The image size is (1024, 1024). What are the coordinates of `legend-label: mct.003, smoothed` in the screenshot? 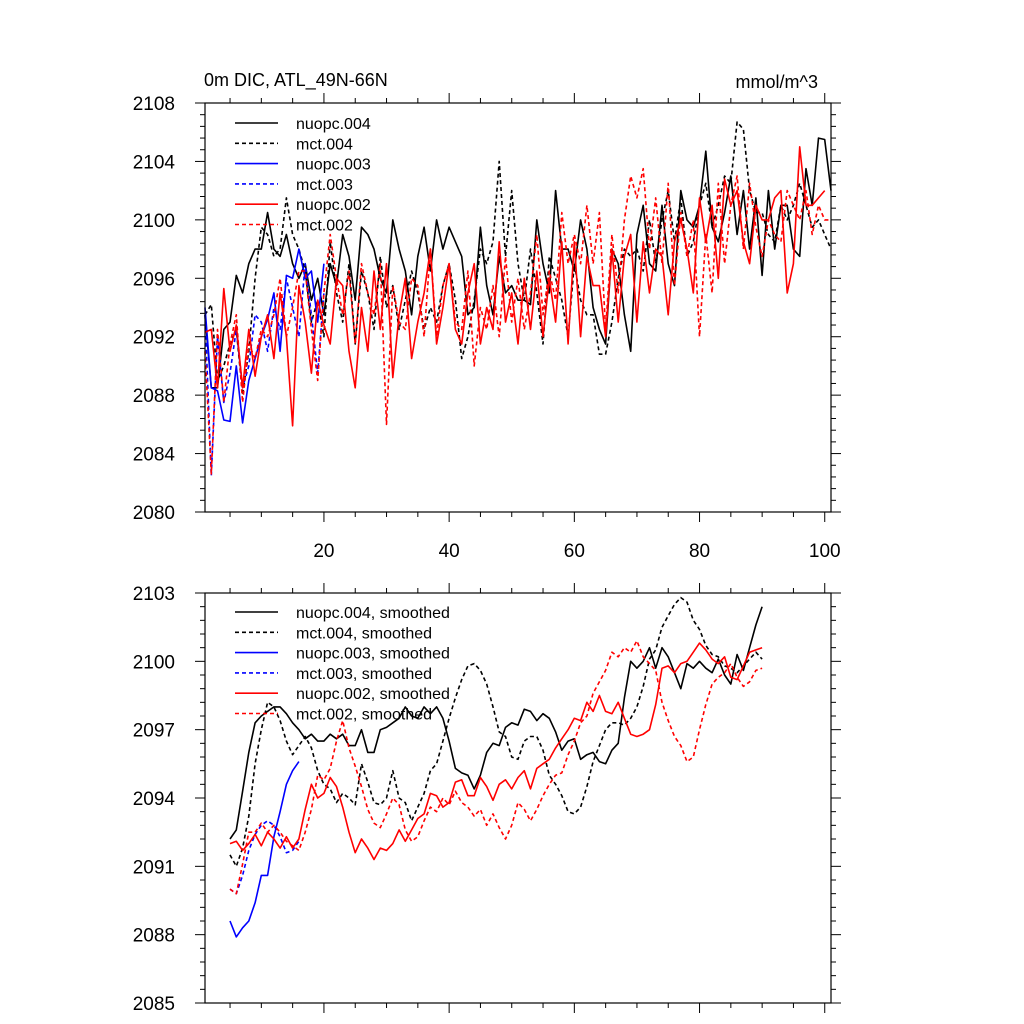 It's located at (364, 674).